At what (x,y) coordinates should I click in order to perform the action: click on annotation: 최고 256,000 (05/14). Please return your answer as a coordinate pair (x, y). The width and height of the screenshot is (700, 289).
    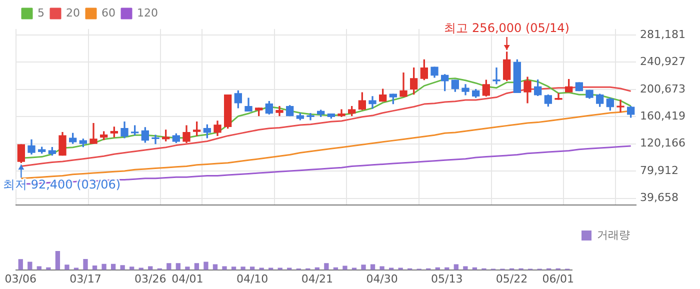
    Looking at the image, I should click on (507, 28).